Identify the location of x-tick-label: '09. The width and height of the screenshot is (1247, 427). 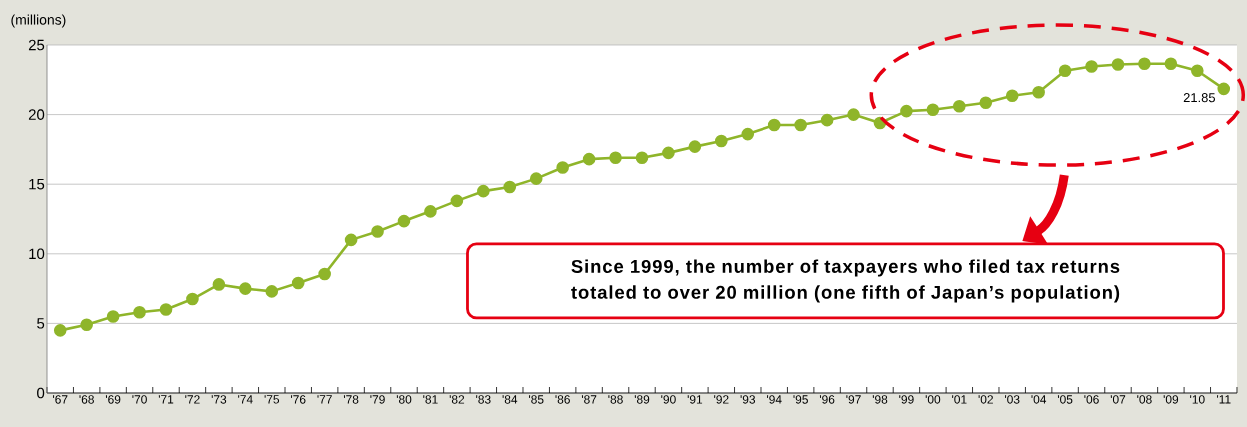
(1171, 399).